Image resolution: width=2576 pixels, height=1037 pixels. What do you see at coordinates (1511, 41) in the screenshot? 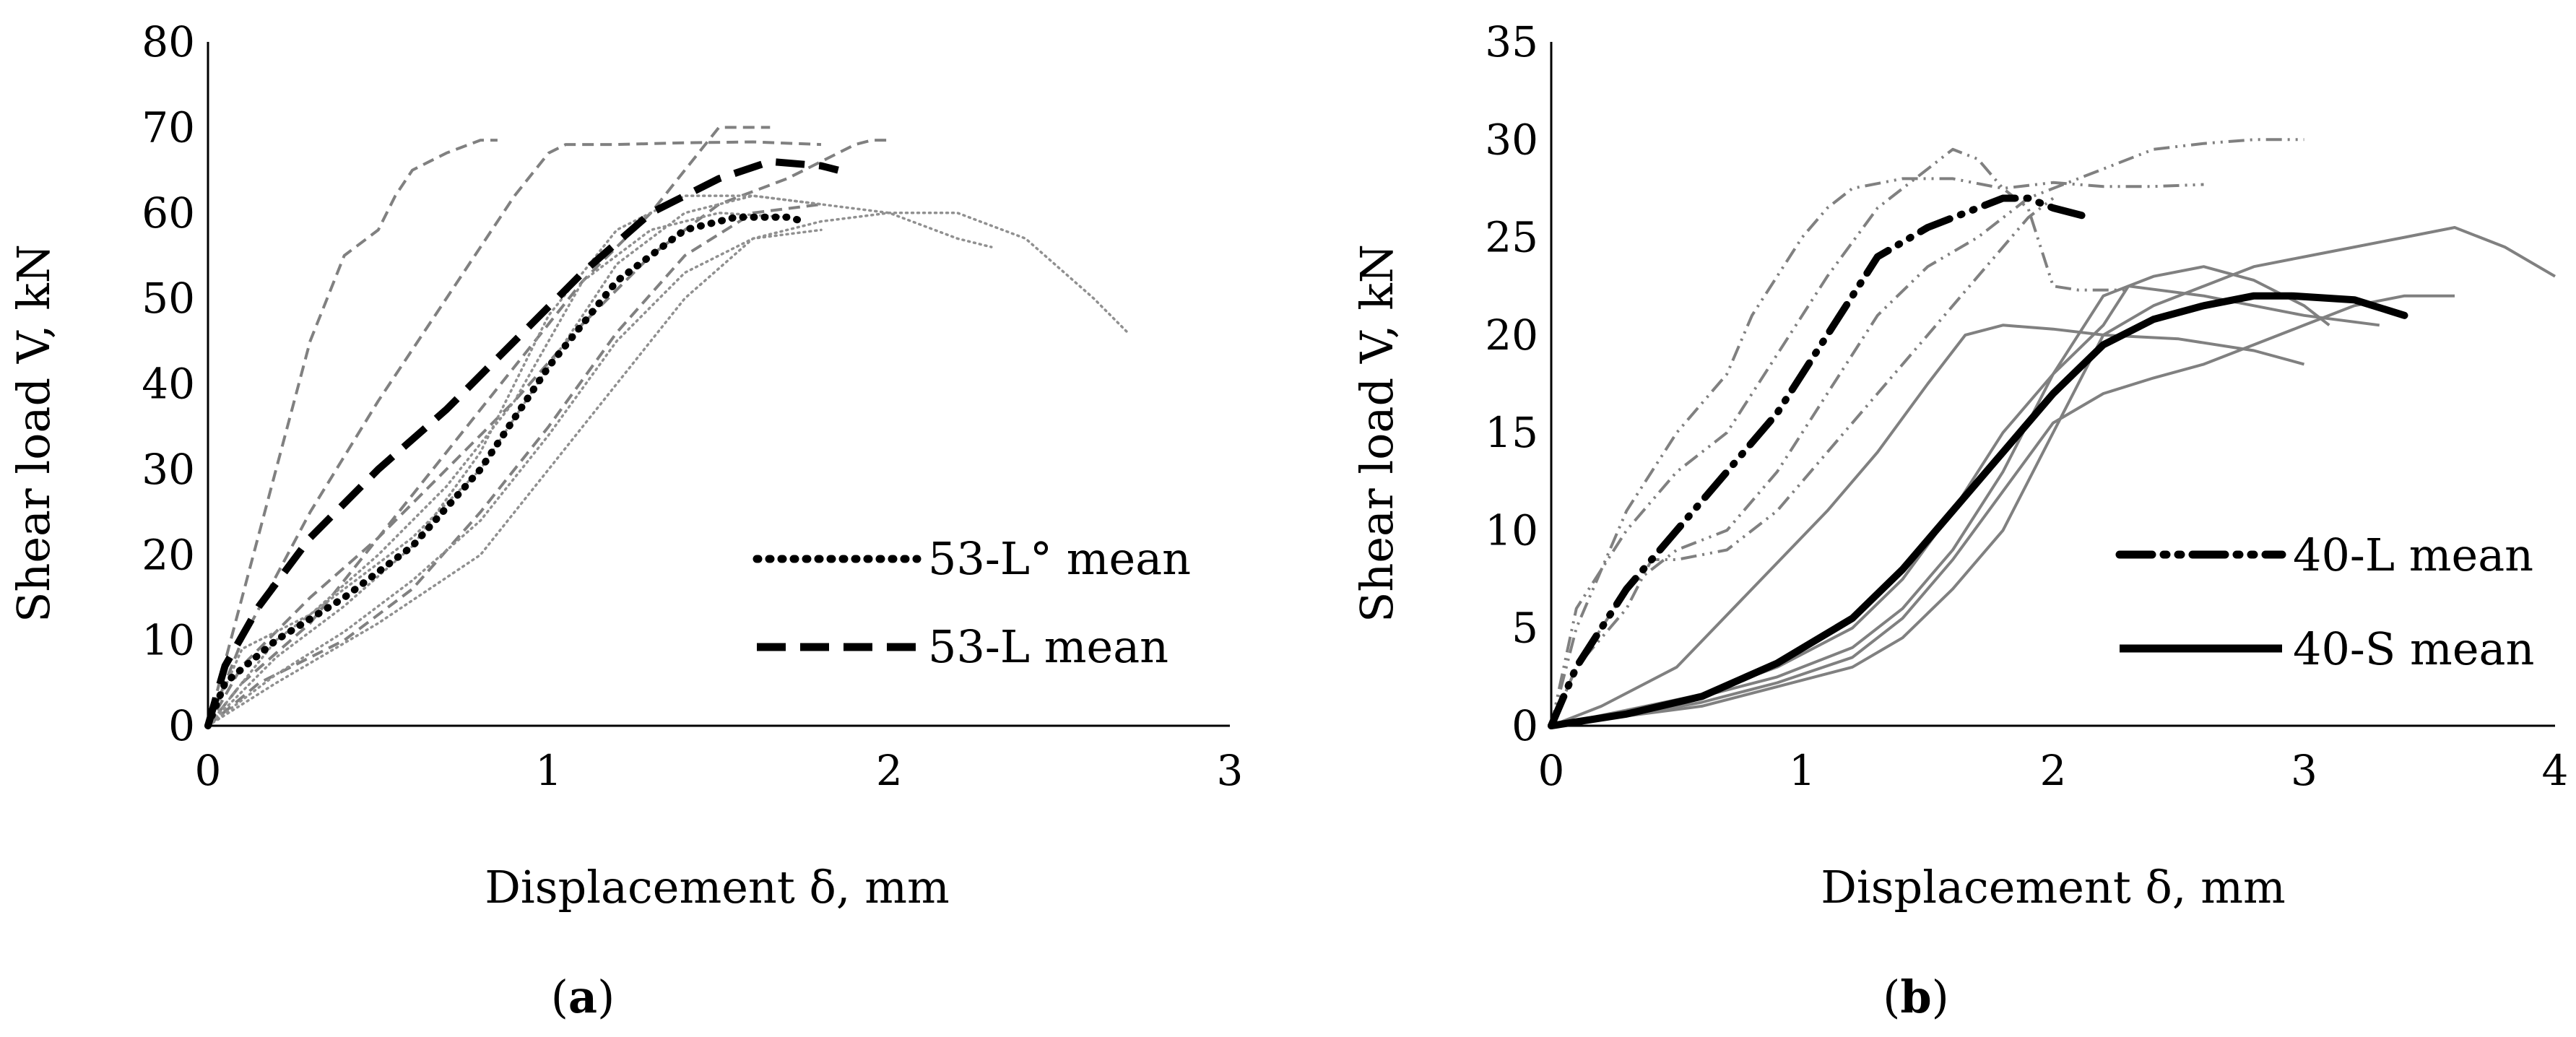
I see `y-tick-label: 35` at bounding box center [1511, 41].